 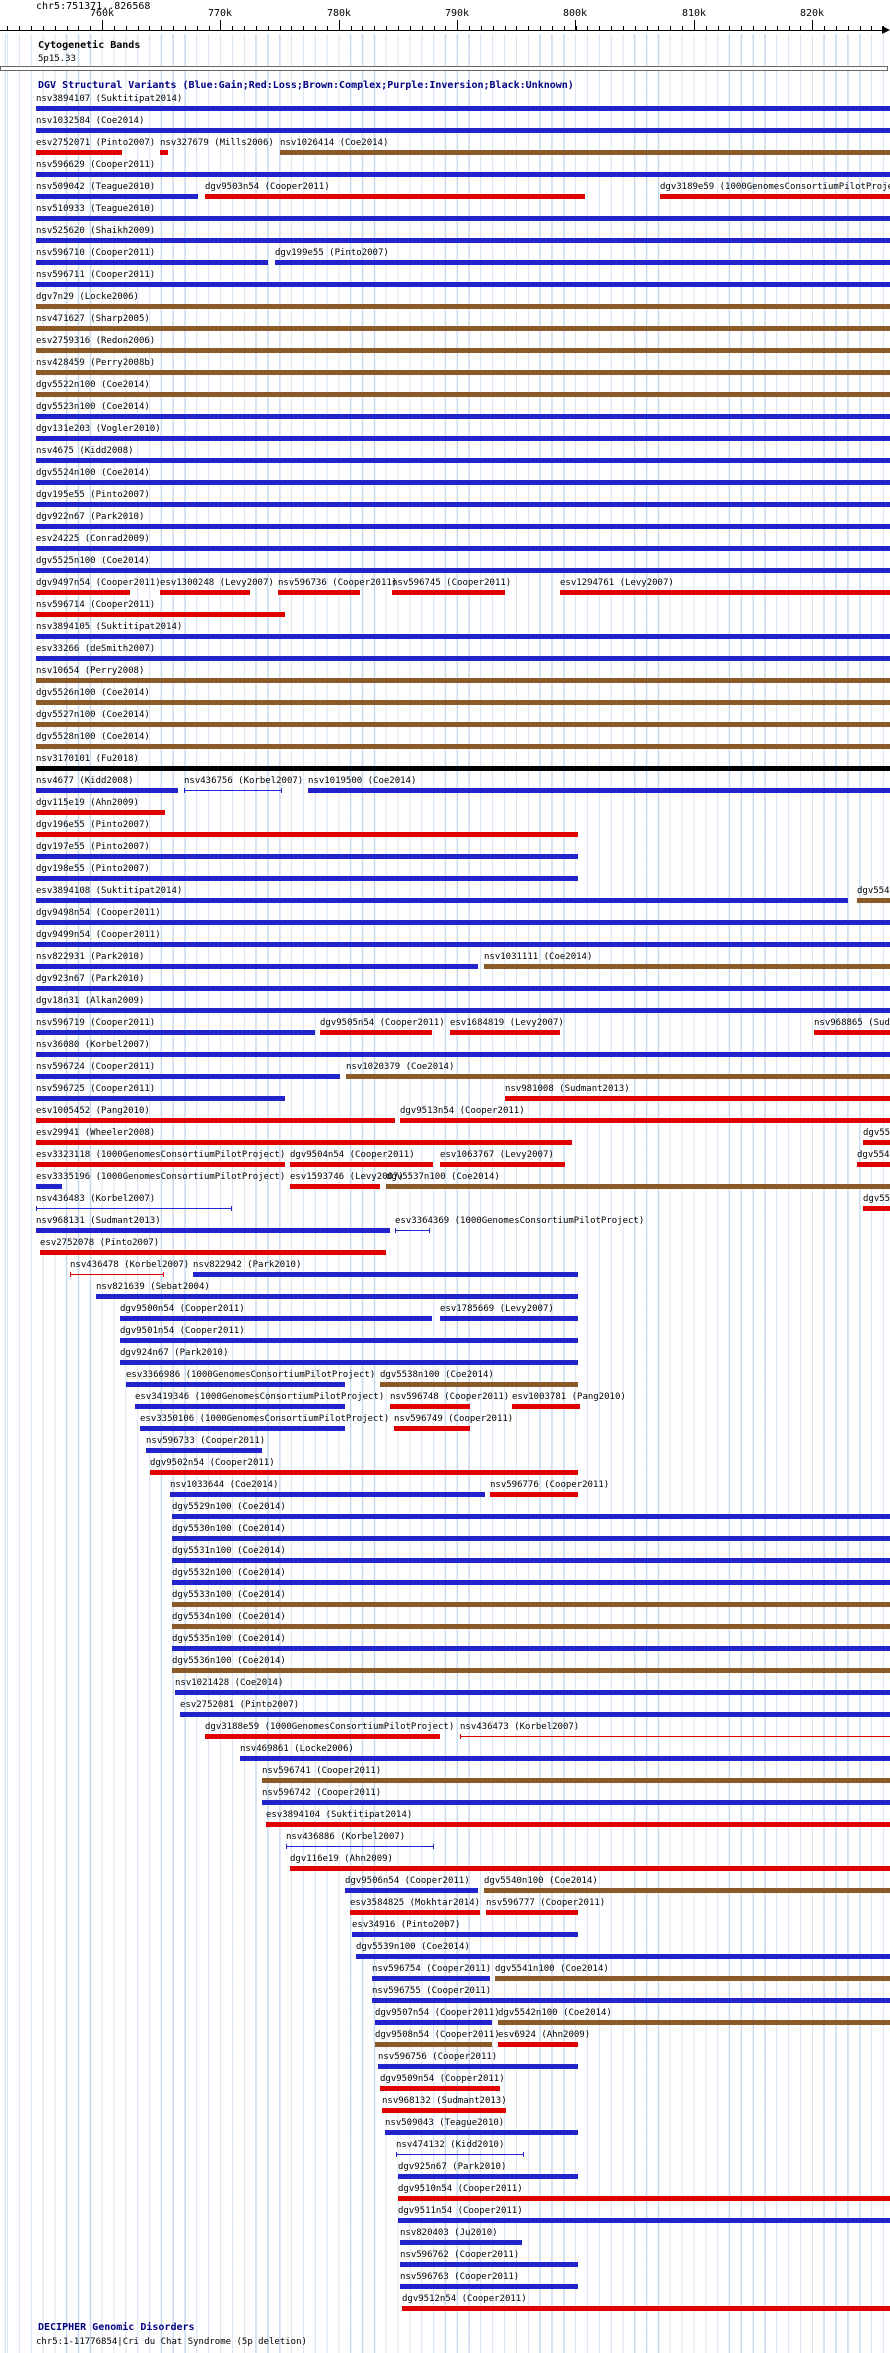 What do you see at coordinates (297, 1749) in the screenshot?
I see `variant-label: nsv469861 (Locke2006)` at bounding box center [297, 1749].